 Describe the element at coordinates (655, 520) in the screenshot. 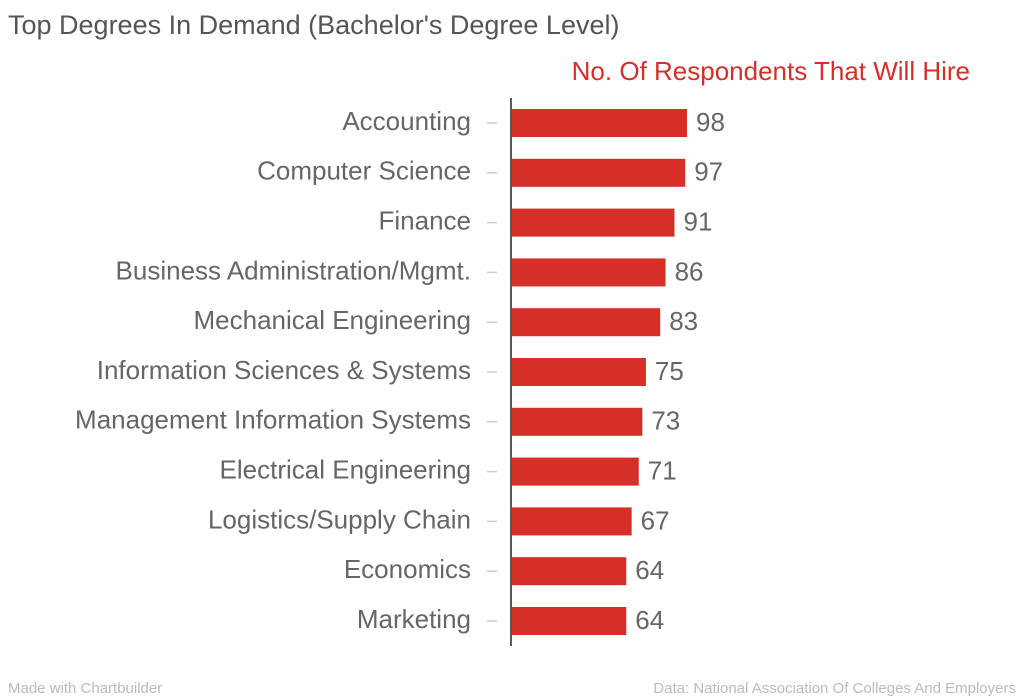

I see `value-label: 67` at that location.